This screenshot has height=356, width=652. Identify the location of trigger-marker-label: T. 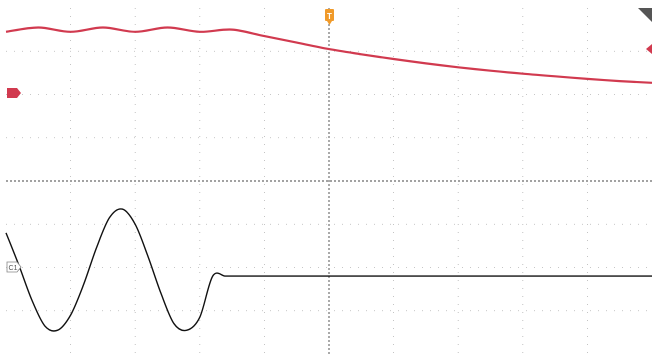
(329, 16).